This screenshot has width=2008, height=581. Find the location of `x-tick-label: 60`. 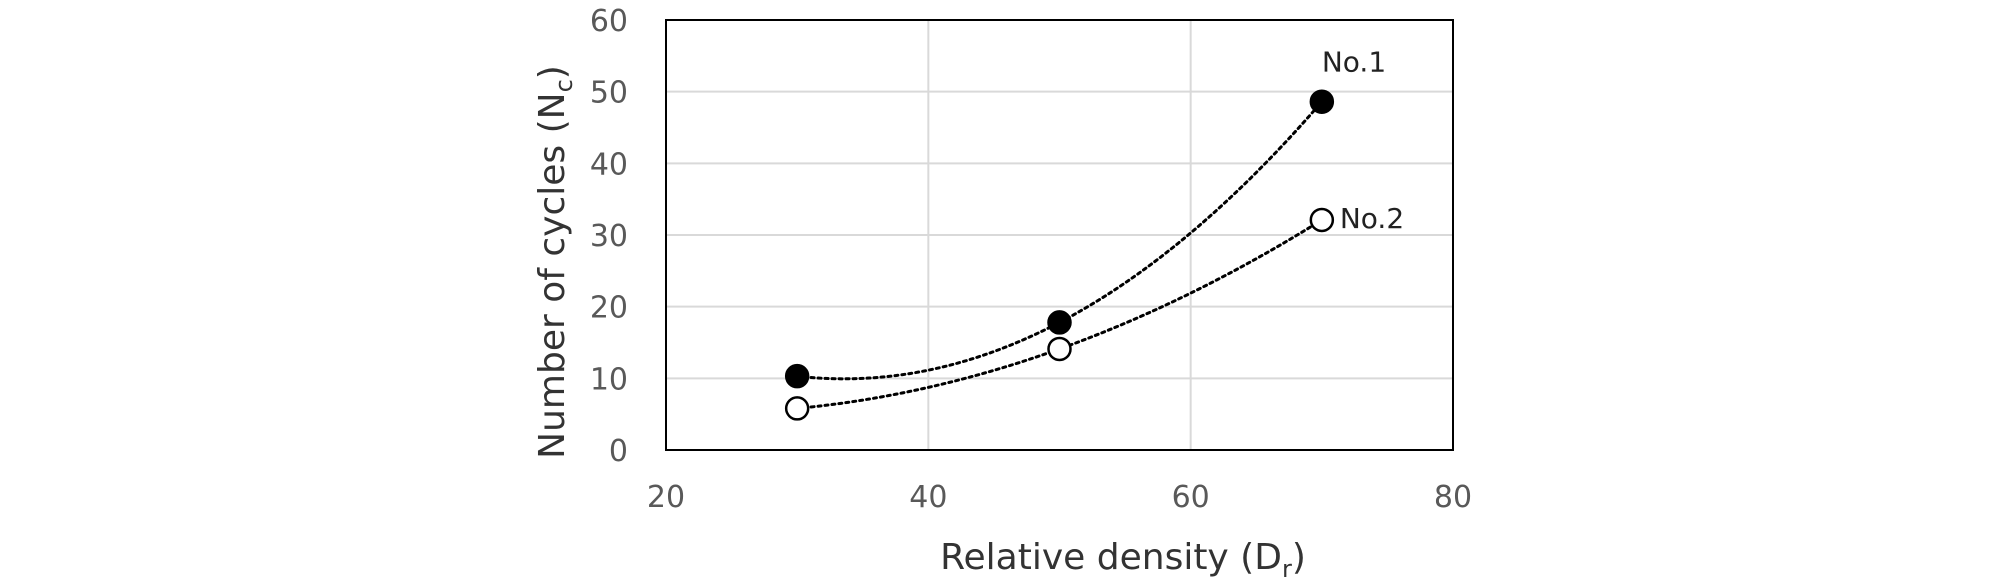

x-tick-label: 60 is located at coordinates (1191, 497).